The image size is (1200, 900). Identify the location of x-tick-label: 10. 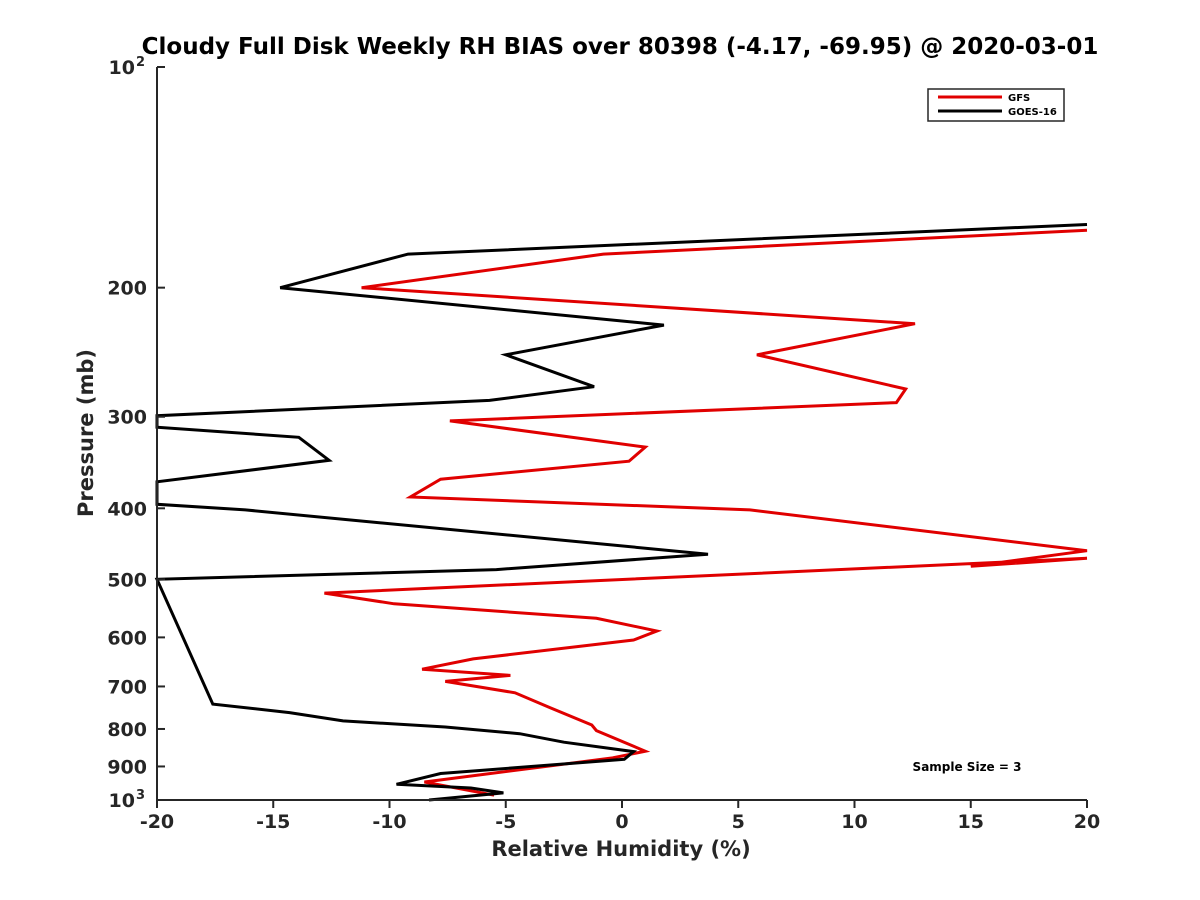
(854, 822).